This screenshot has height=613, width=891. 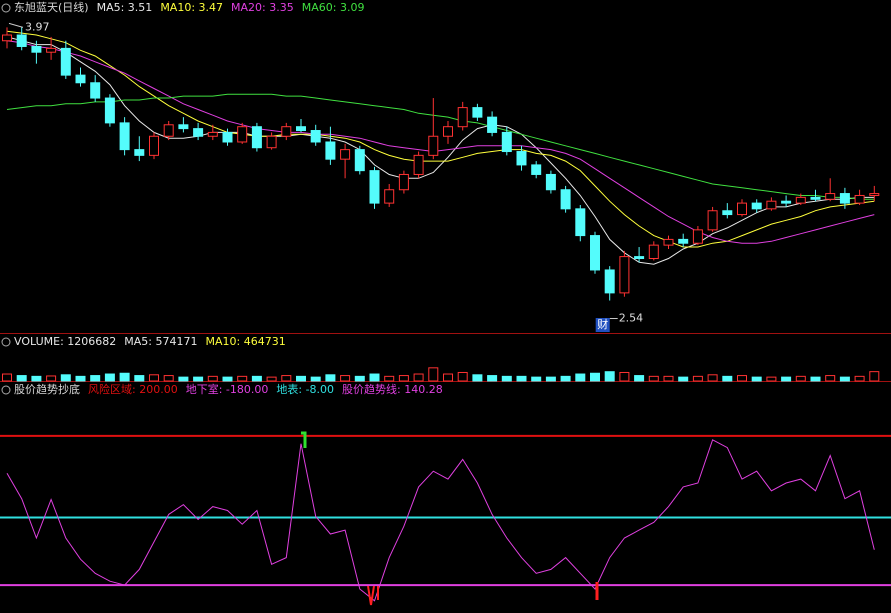 I want to click on header-item: MA60: 3.09, so click(x=333, y=7).